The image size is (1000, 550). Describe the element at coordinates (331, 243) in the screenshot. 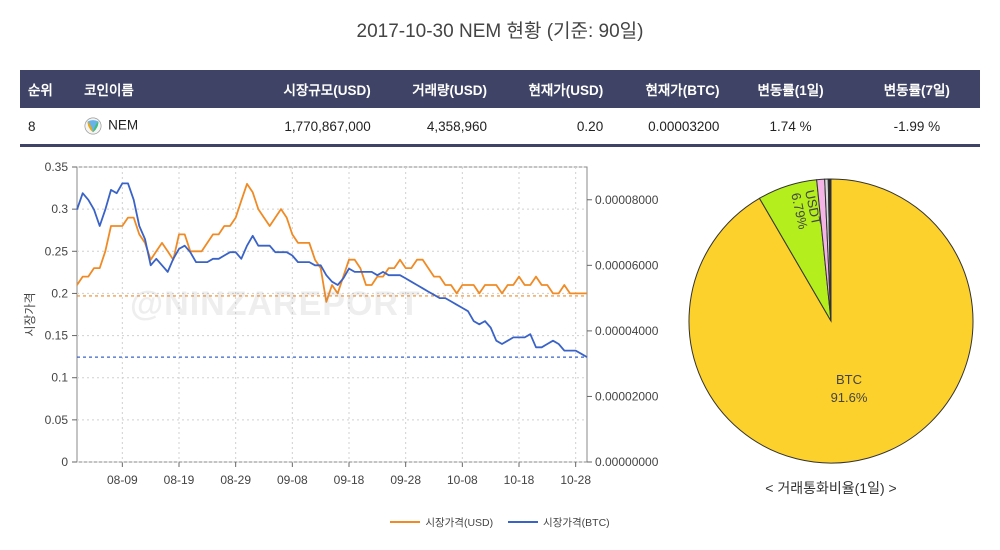

I see `series-line-usd` at that location.